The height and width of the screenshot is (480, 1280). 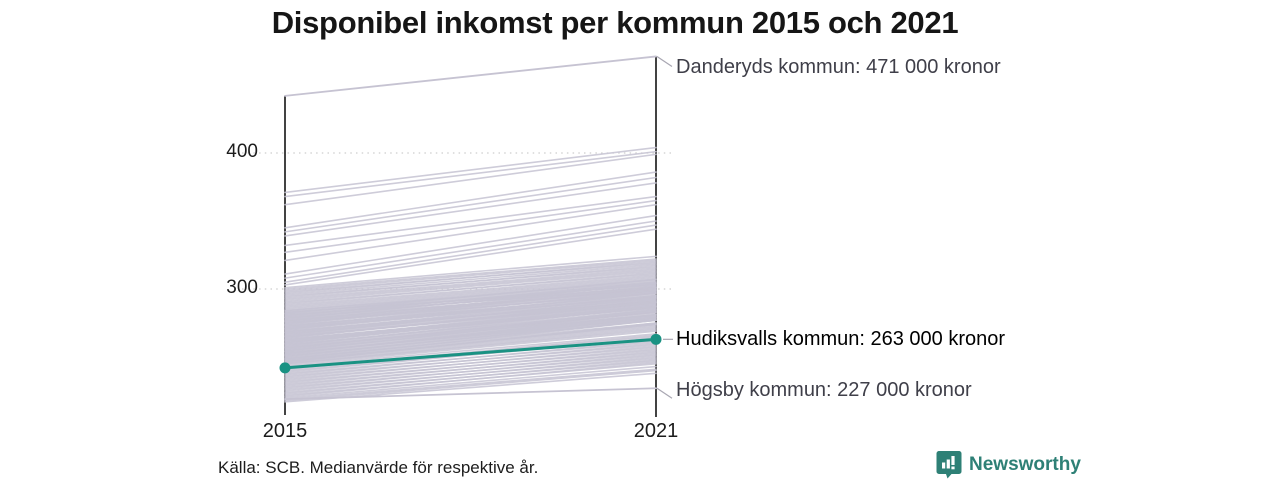 I want to click on annotation-danderyd: Danderyds kommun: 471 000 kronor, so click(x=838, y=67).